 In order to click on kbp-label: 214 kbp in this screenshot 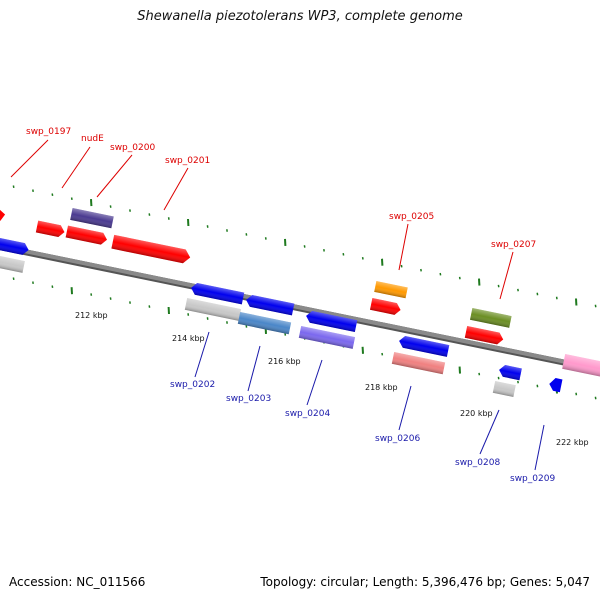, I will do `click(188, 338)`.